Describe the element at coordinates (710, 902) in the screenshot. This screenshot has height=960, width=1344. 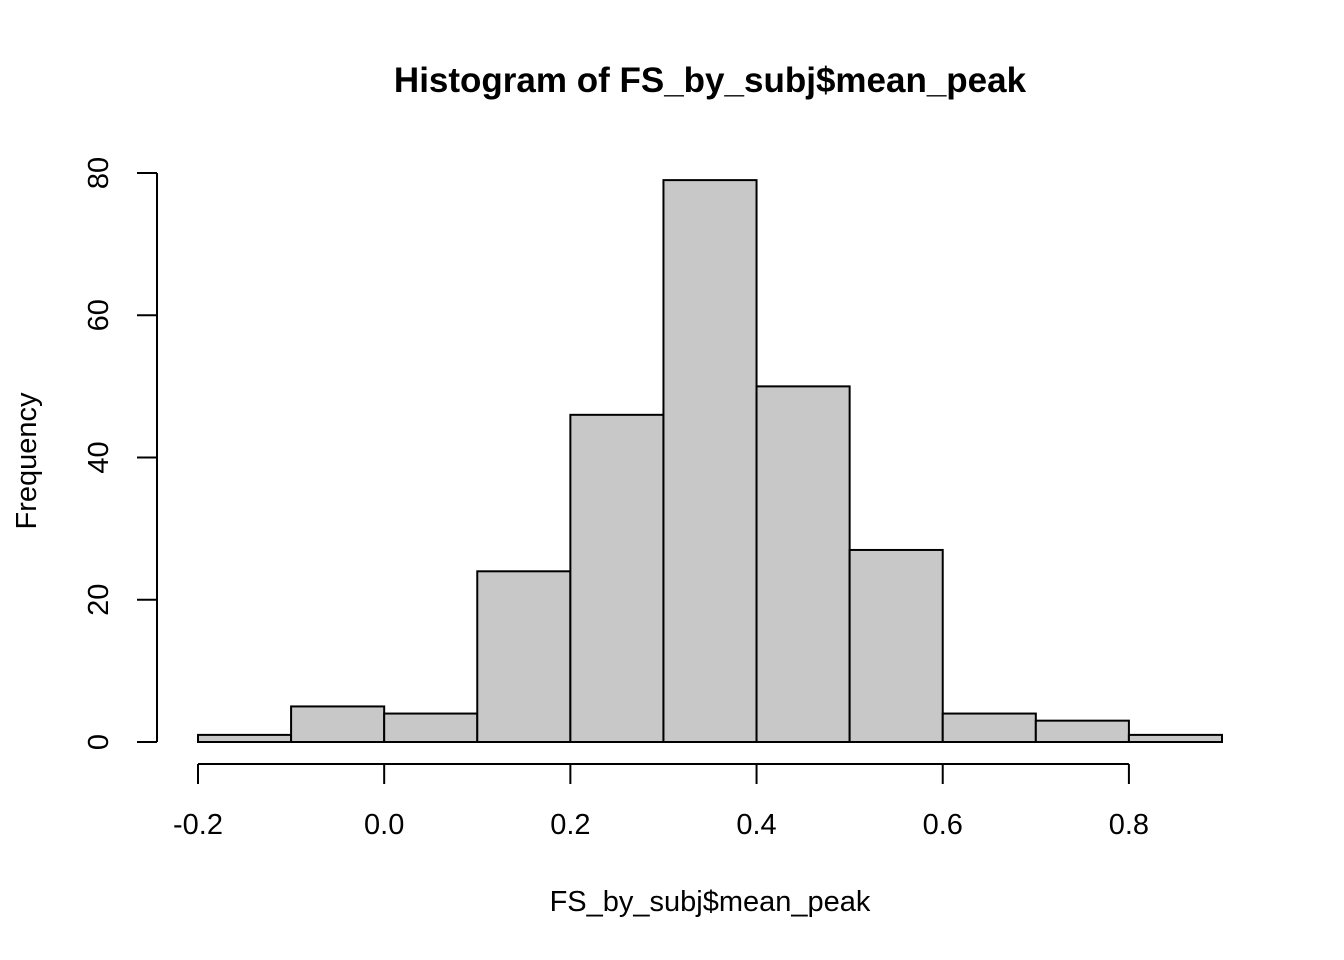
I see `x-axis-label: FS_by_subj$mean_peak` at that location.